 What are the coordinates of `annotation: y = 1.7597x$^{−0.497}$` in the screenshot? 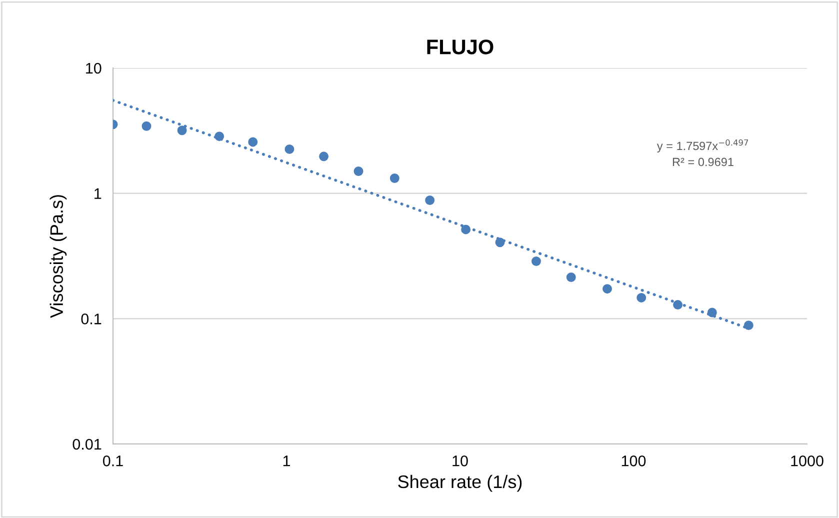 It's located at (702, 145).